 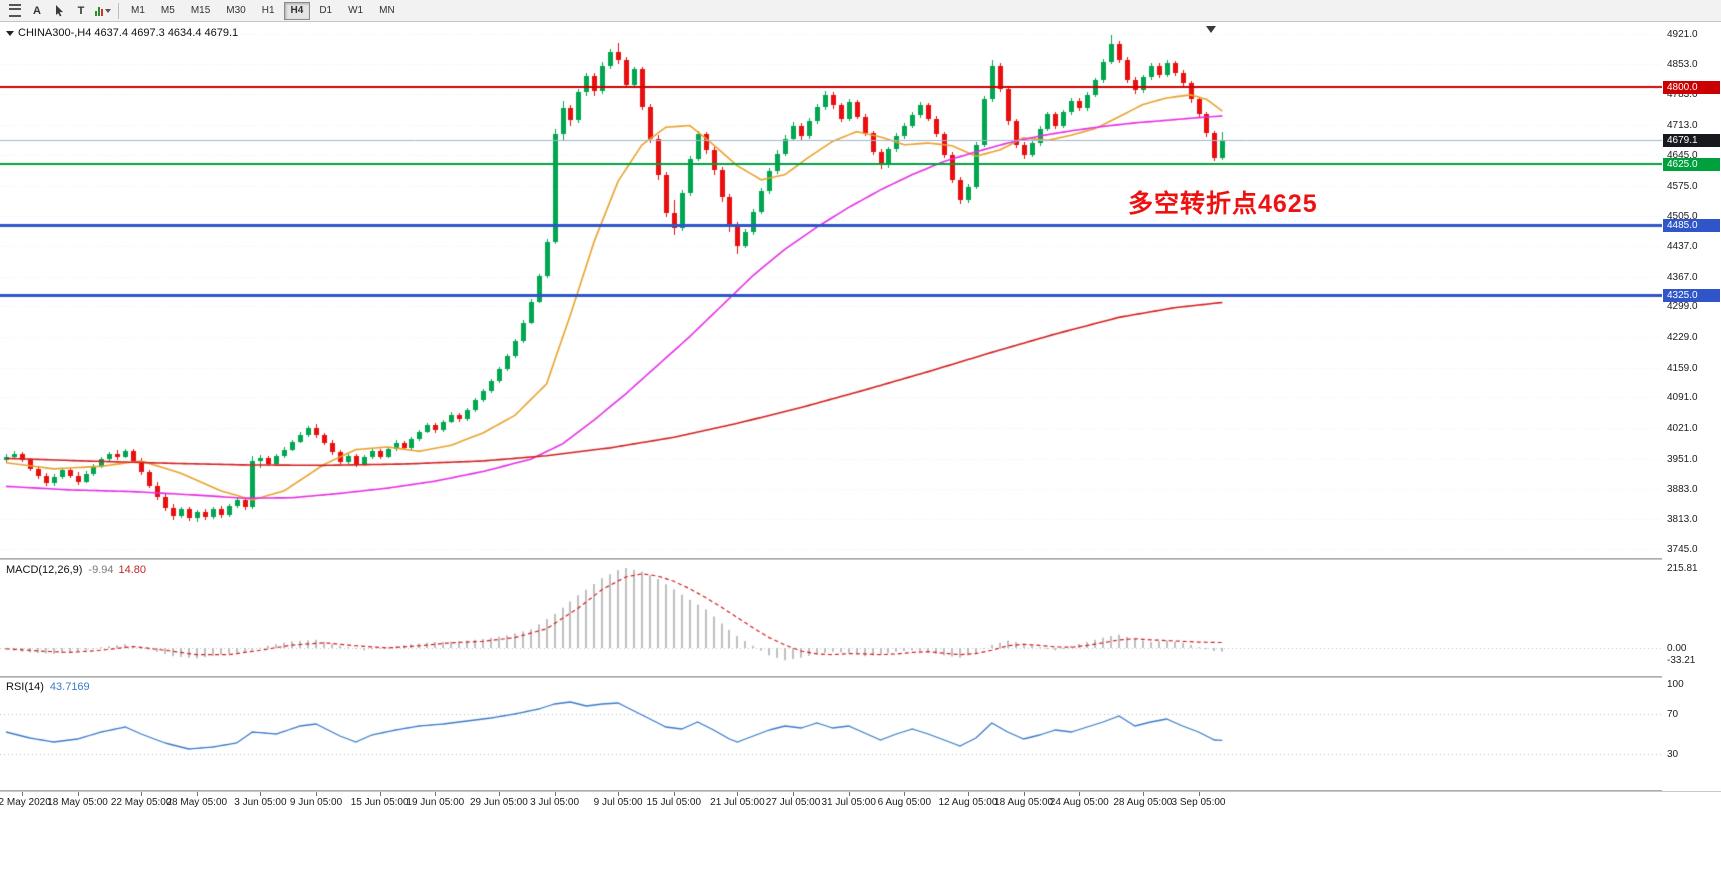 What do you see at coordinates (1682, 307) in the screenshot?
I see `price-tick-label: 4299.0` at bounding box center [1682, 307].